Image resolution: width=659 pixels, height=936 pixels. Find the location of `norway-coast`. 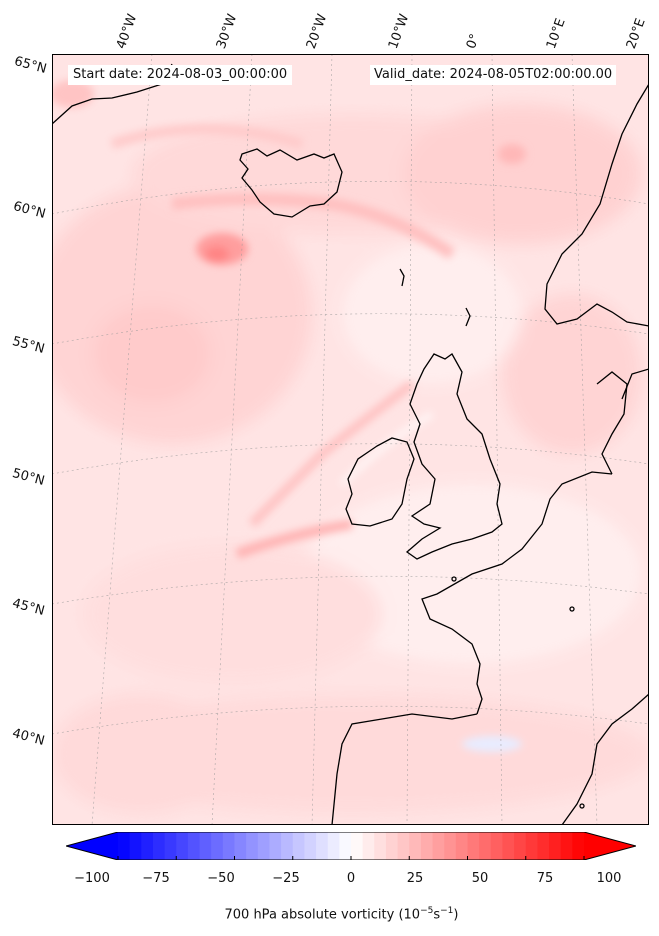

norway-coast is located at coordinates (596, 205).